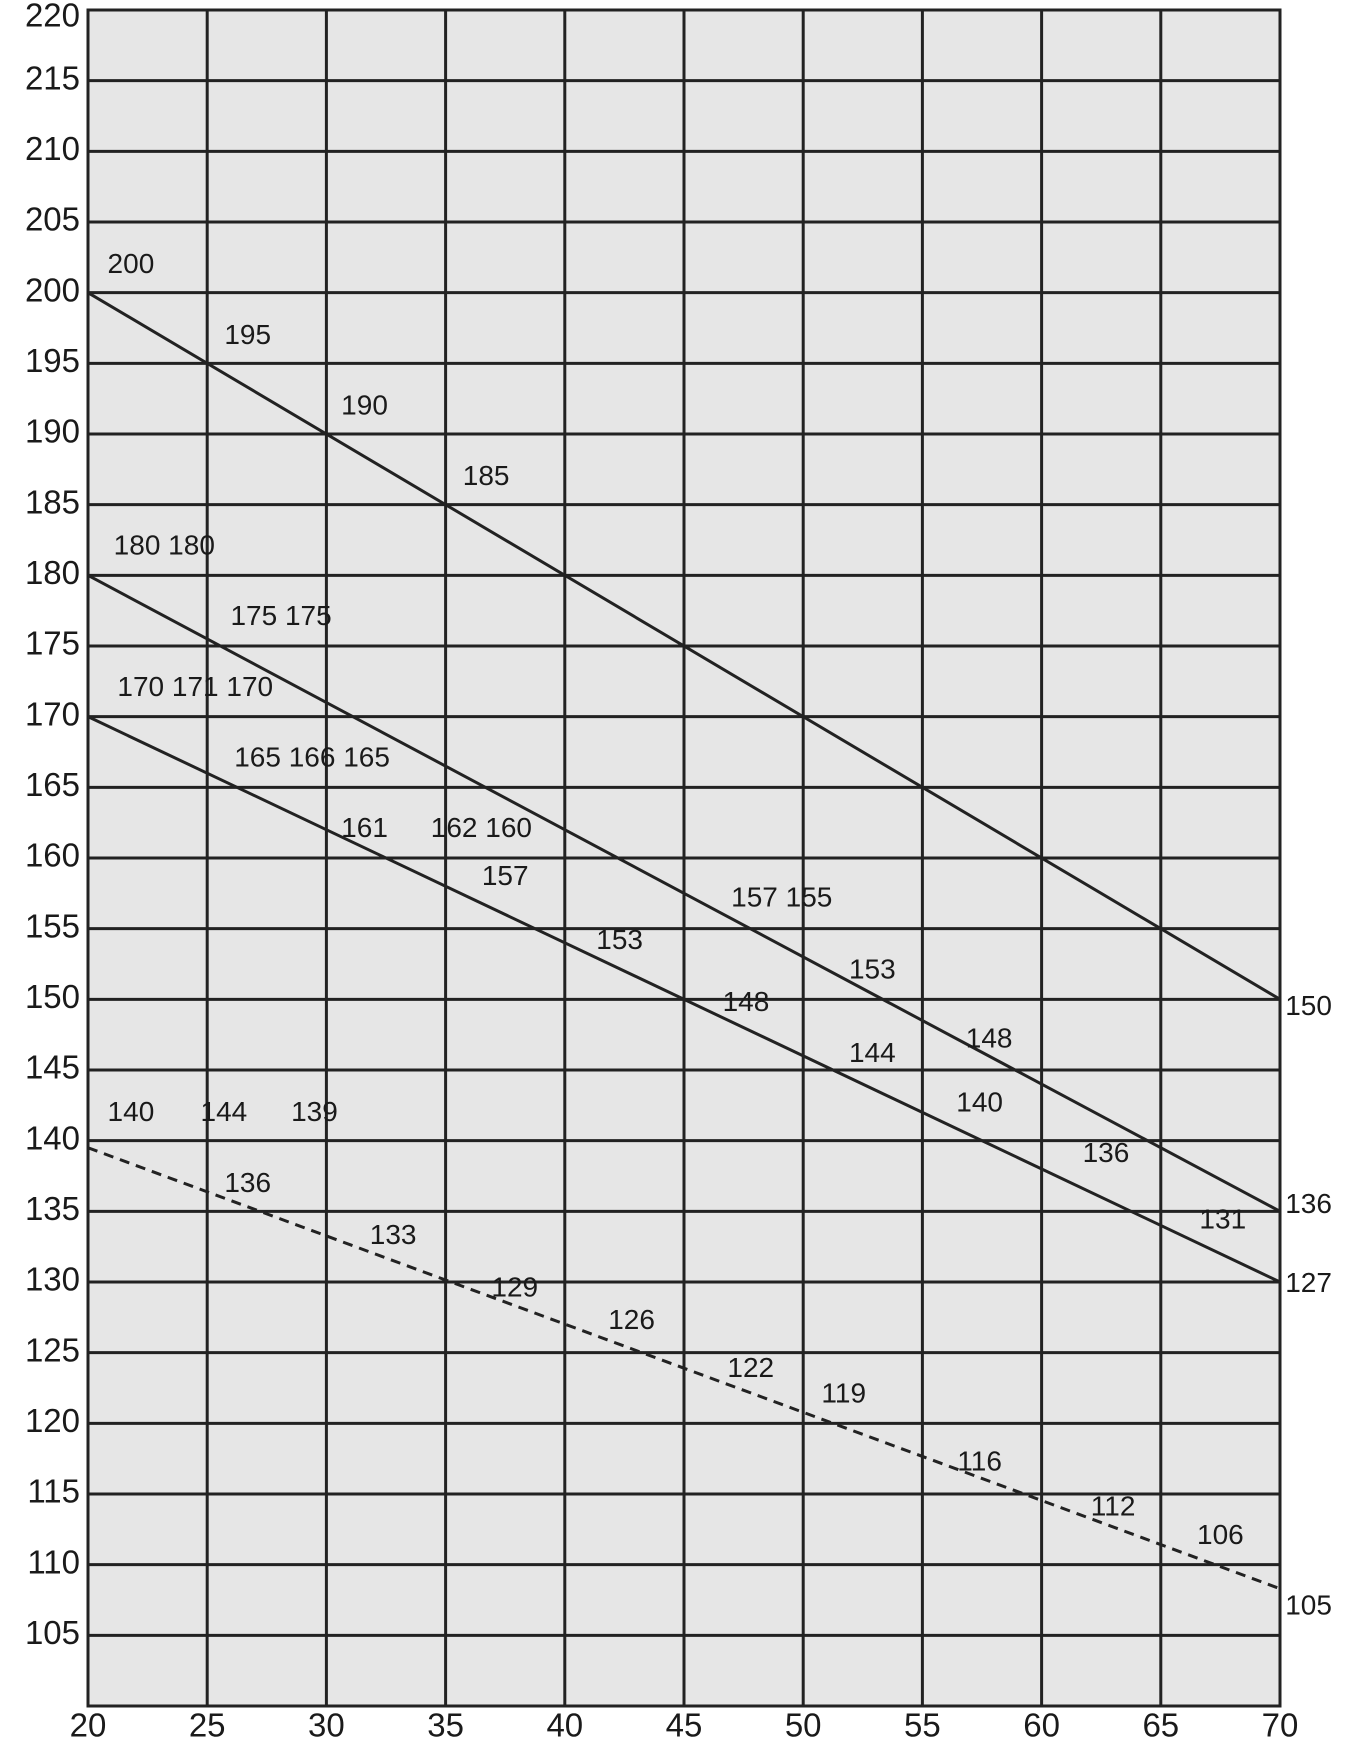  I want to click on annotation: 190, so click(364, 405).